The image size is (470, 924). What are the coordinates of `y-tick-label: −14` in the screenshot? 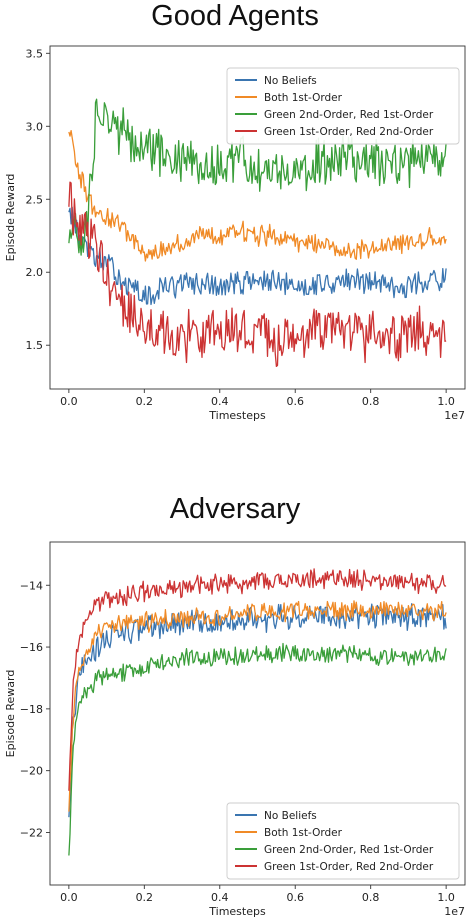 It's located at (31, 585).